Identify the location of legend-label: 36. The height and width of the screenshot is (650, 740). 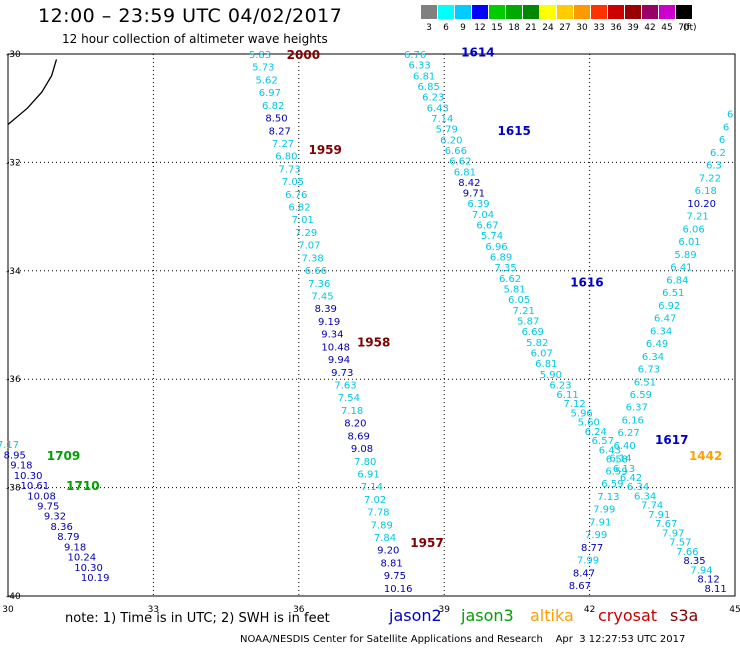
(616, 28).